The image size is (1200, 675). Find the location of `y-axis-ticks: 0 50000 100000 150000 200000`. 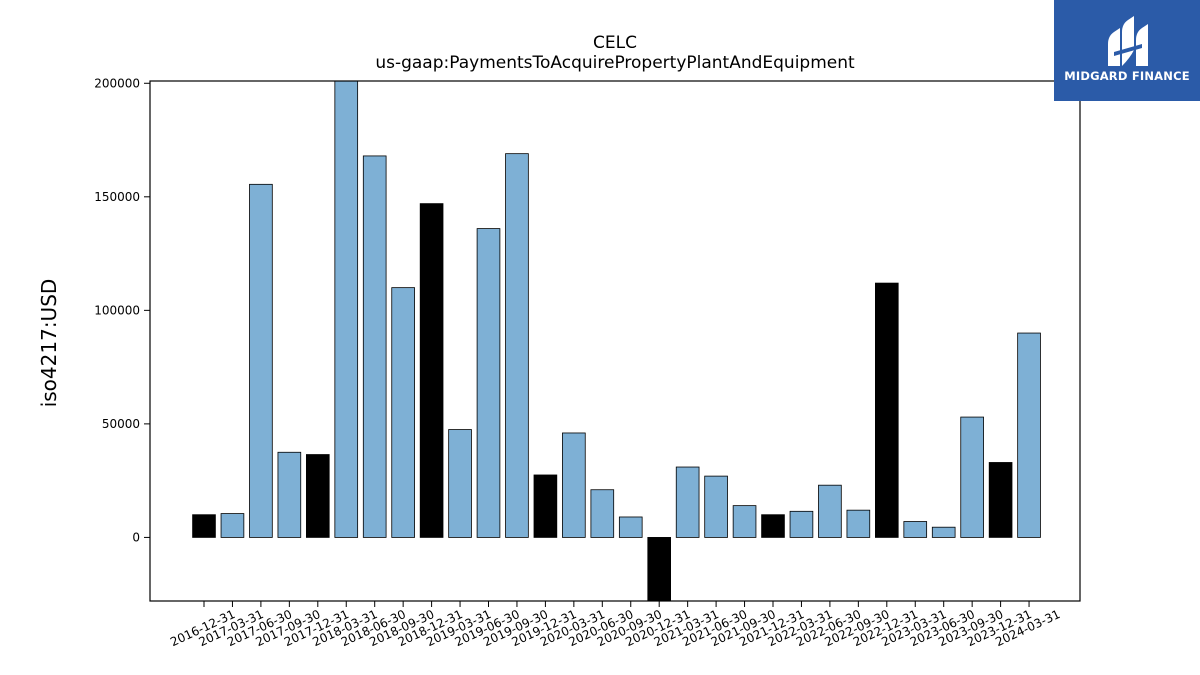

y-axis-ticks: 0 50000 100000 150000 200000 is located at coordinates (122, 310).